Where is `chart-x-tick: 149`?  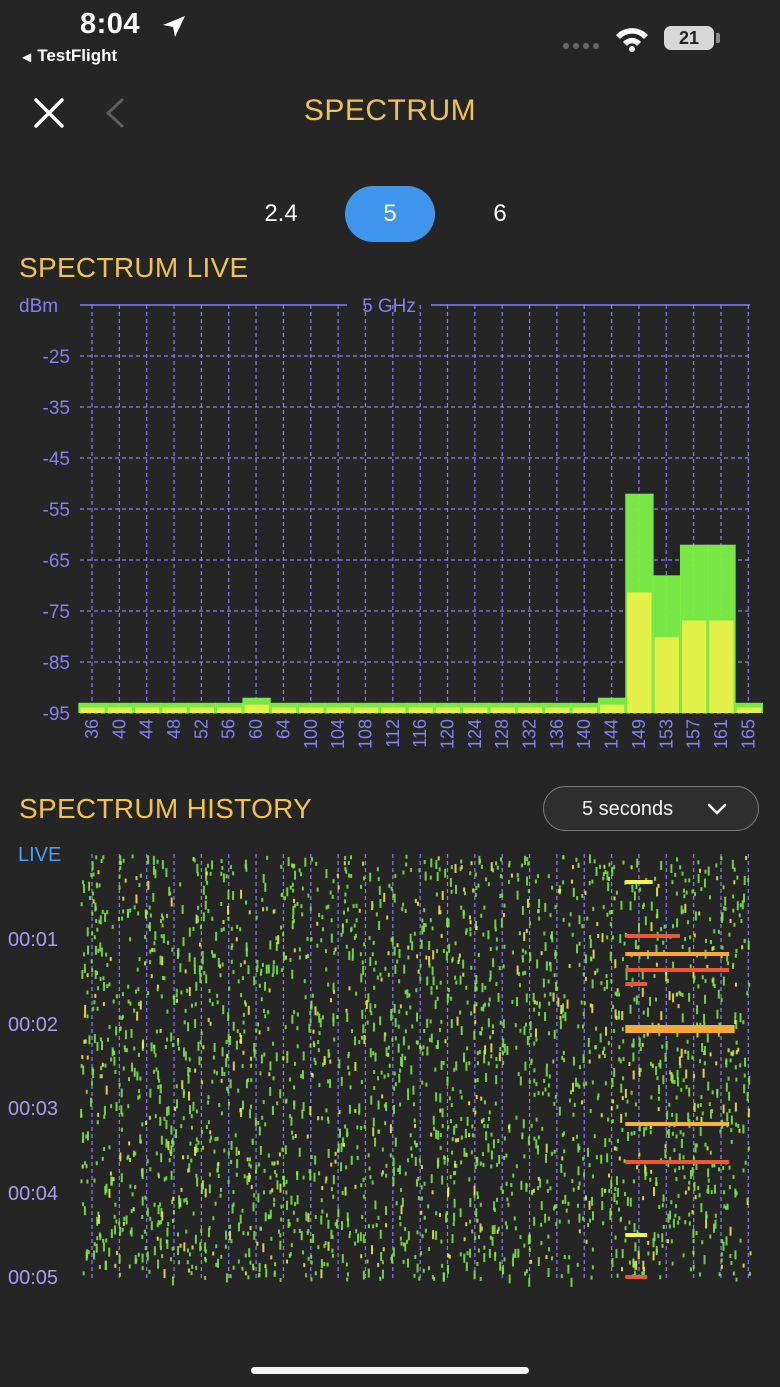 chart-x-tick: 149 is located at coordinates (639, 734).